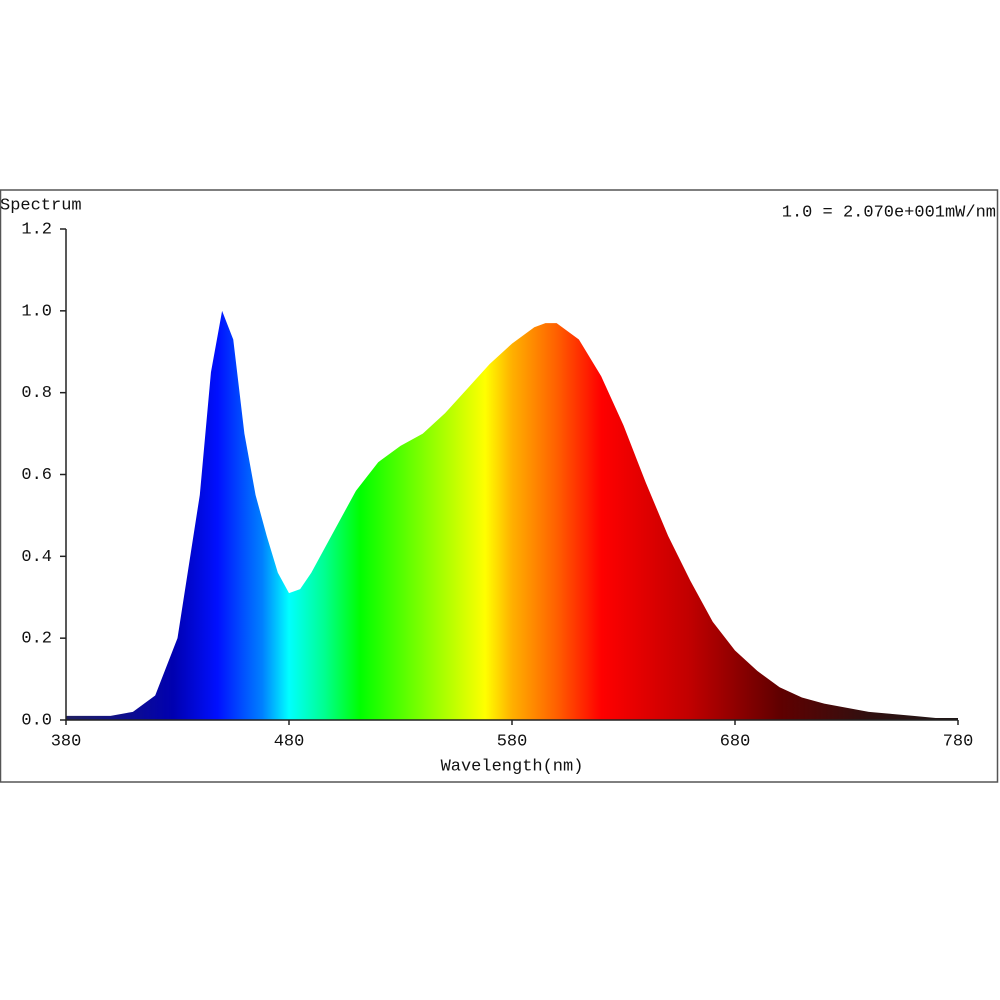  What do you see at coordinates (36, 639) in the screenshot?
I see `y-tick-label: 0.2` at bounding box center [36, 639].